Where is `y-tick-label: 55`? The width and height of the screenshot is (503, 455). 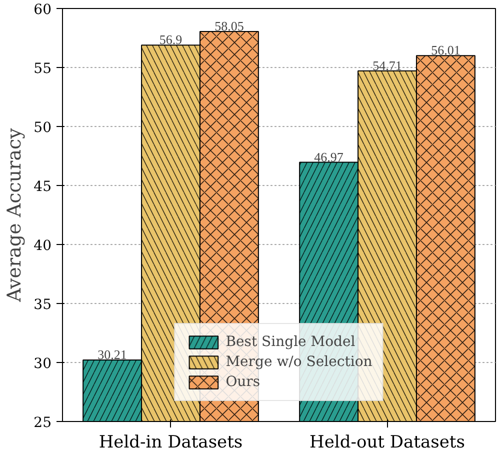 y-tick-label: 55 is located at coordinates (43, 69).